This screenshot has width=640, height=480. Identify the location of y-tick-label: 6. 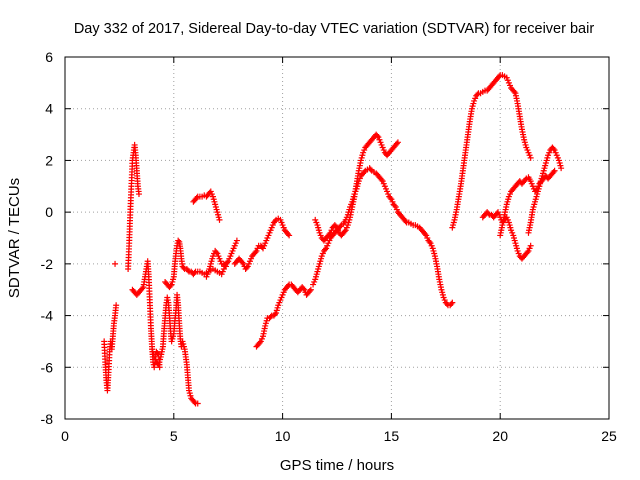
(49, 57).